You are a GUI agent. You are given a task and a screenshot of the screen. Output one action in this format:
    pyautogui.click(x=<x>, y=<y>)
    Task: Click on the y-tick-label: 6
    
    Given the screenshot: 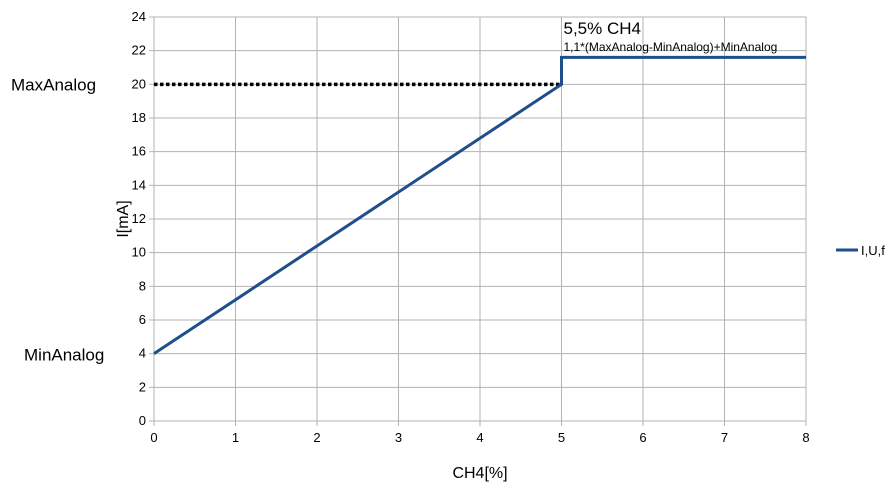 What is the action you would take?
    pyautogui.click(x=142, y=319)
    